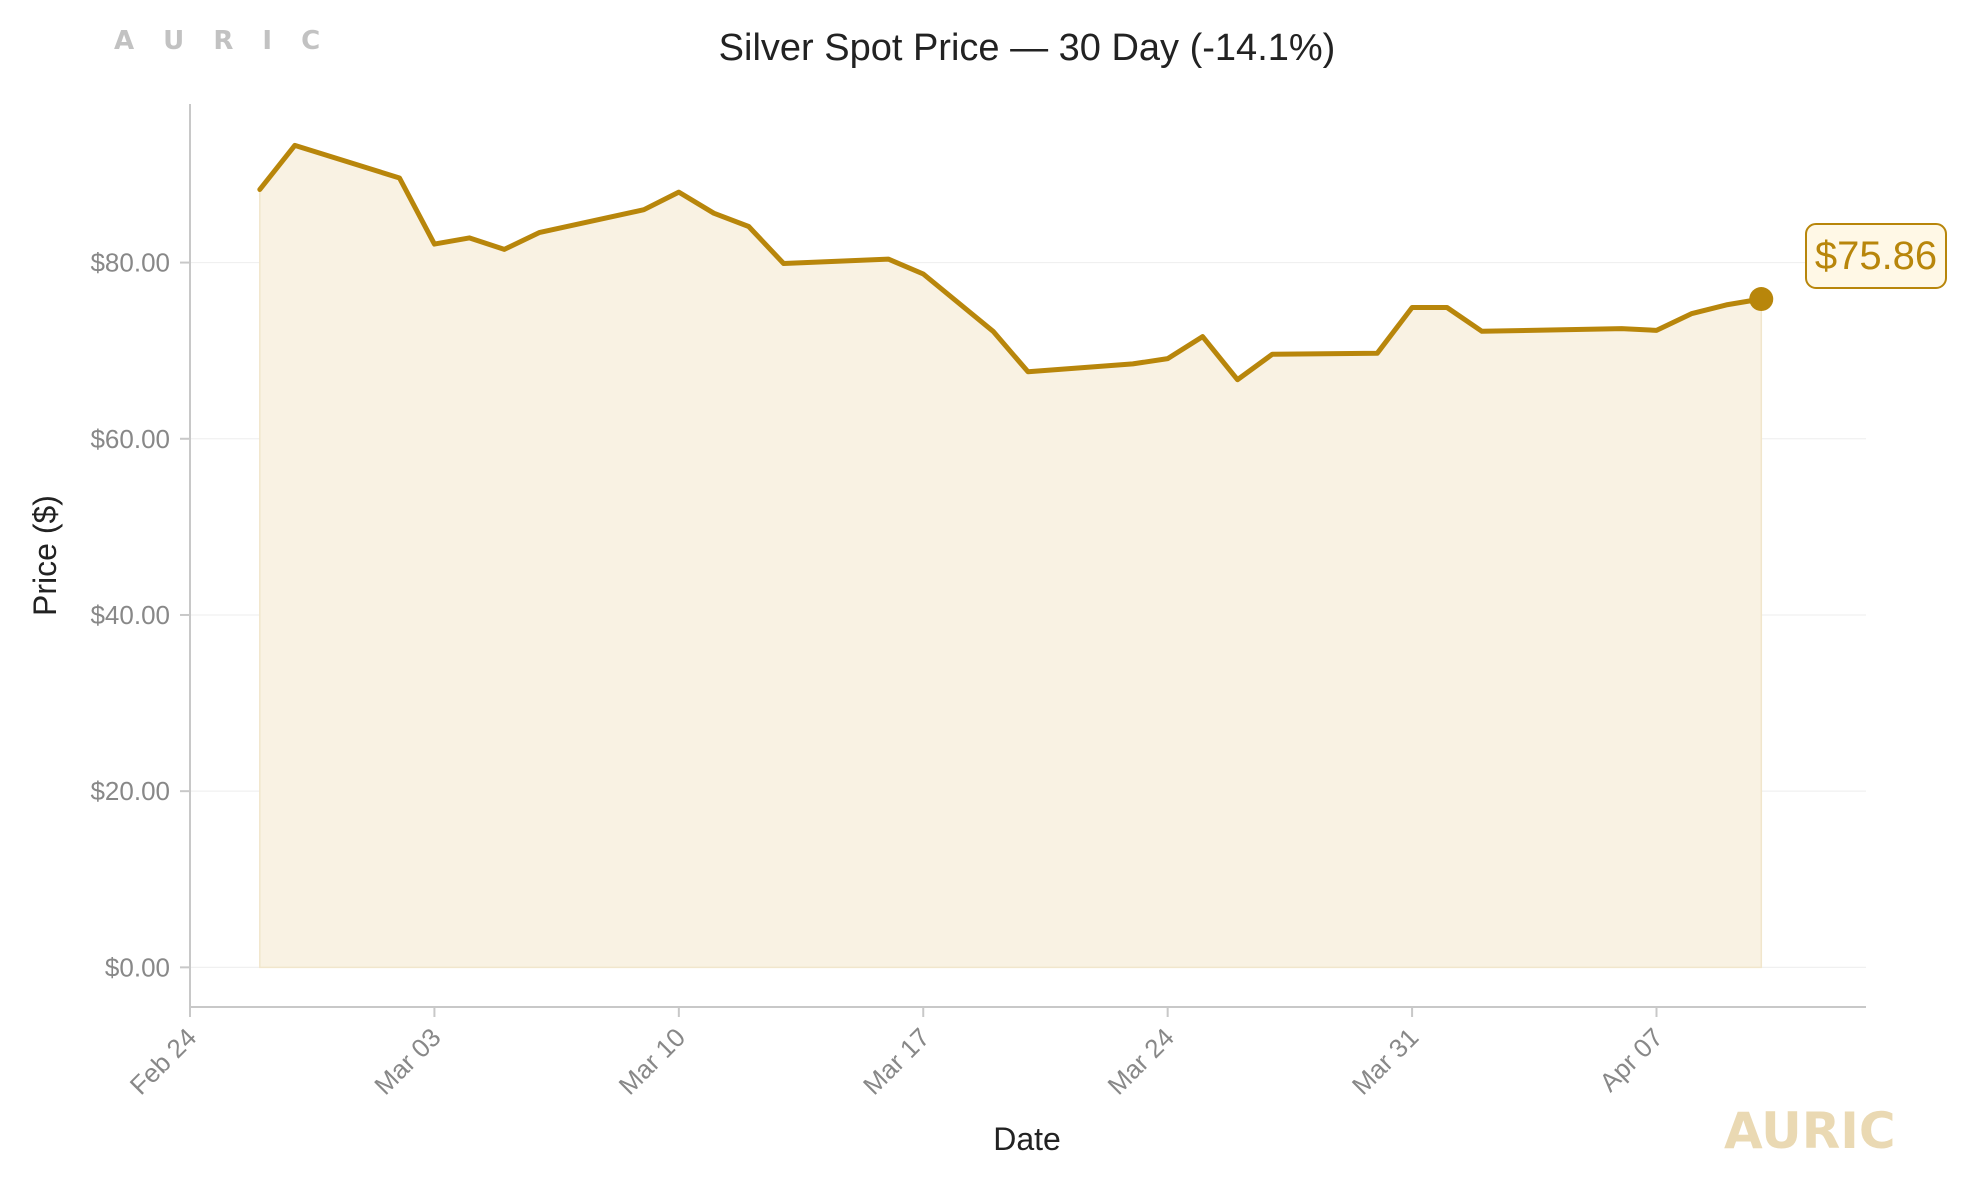 The image size is (1982, 1188). Describe the element at coordinates (222, 41) in the screenshot. I see `brand-logo-text: A U R I C` at that location.